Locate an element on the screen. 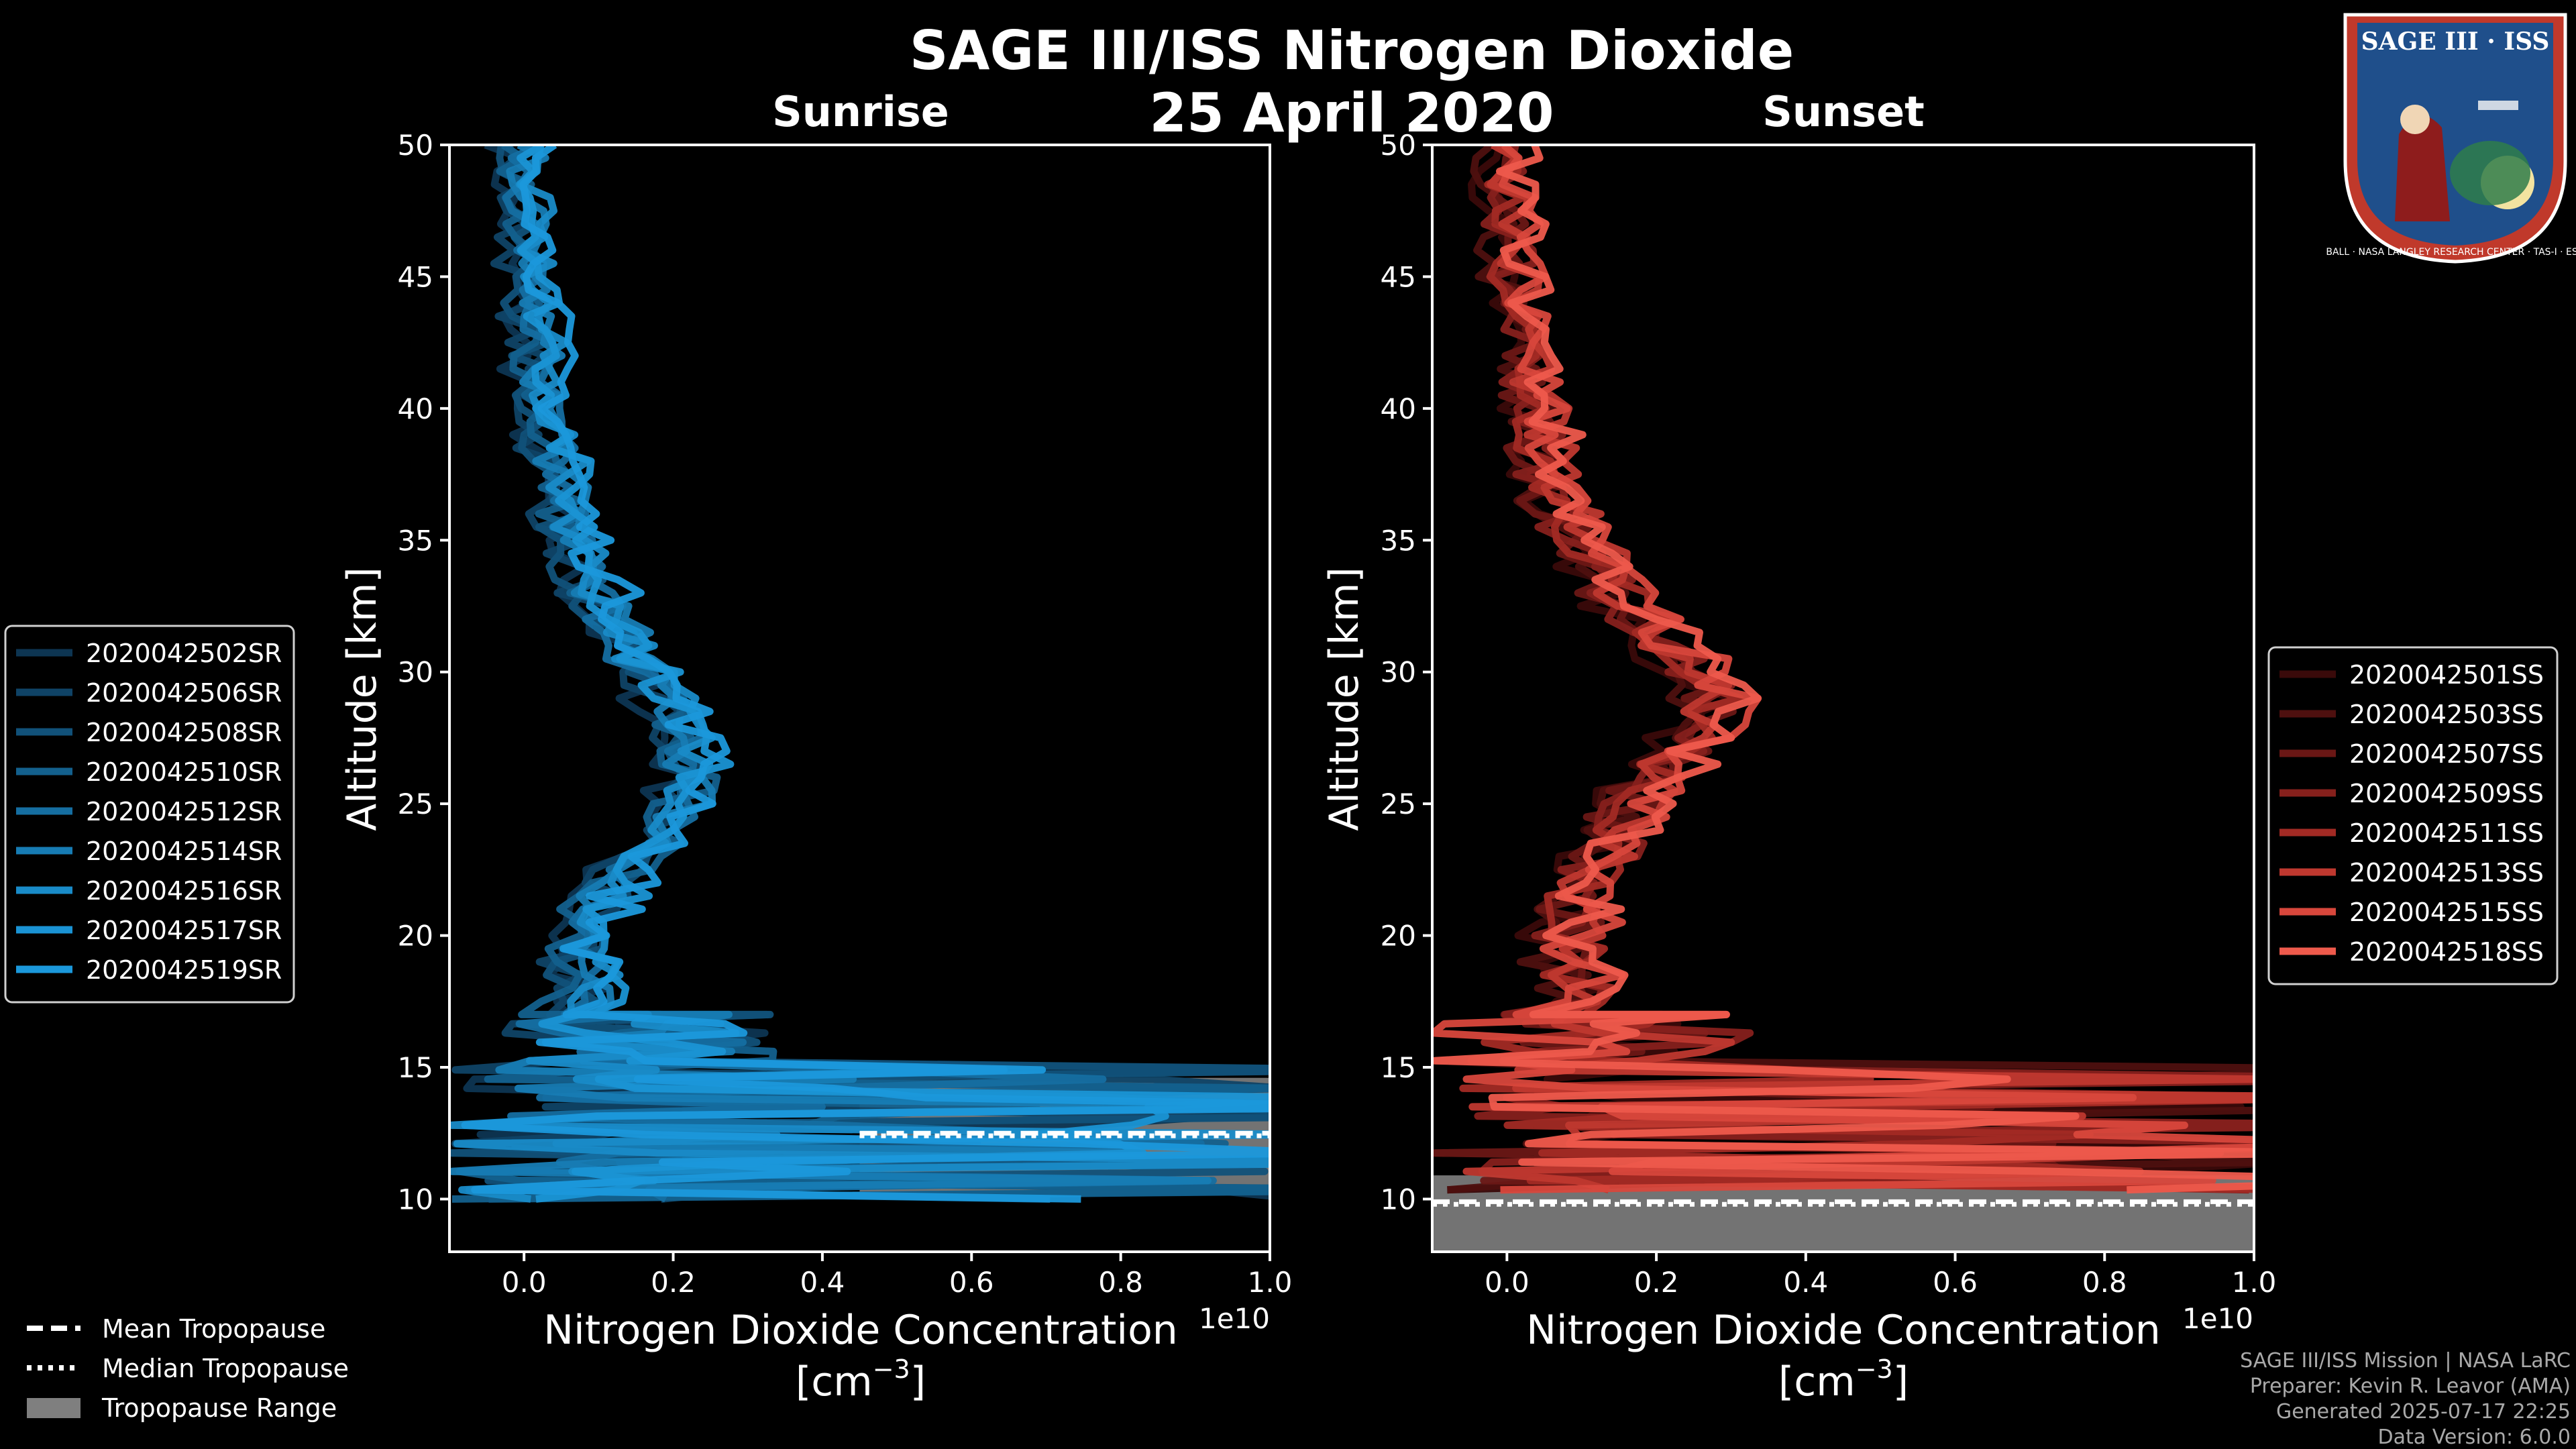 The height and width of the screenshot is (1449, 2576). legend-swatch-tropopause-range is located at coordinates (53, 1408).